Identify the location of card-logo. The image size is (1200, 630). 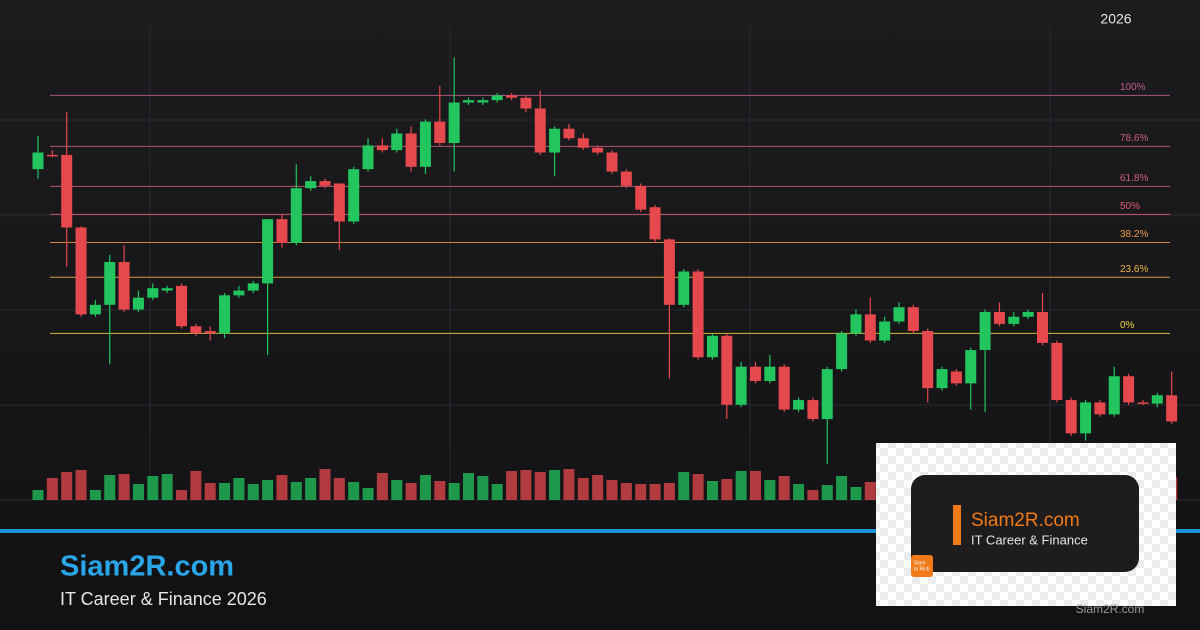
(922, 566).